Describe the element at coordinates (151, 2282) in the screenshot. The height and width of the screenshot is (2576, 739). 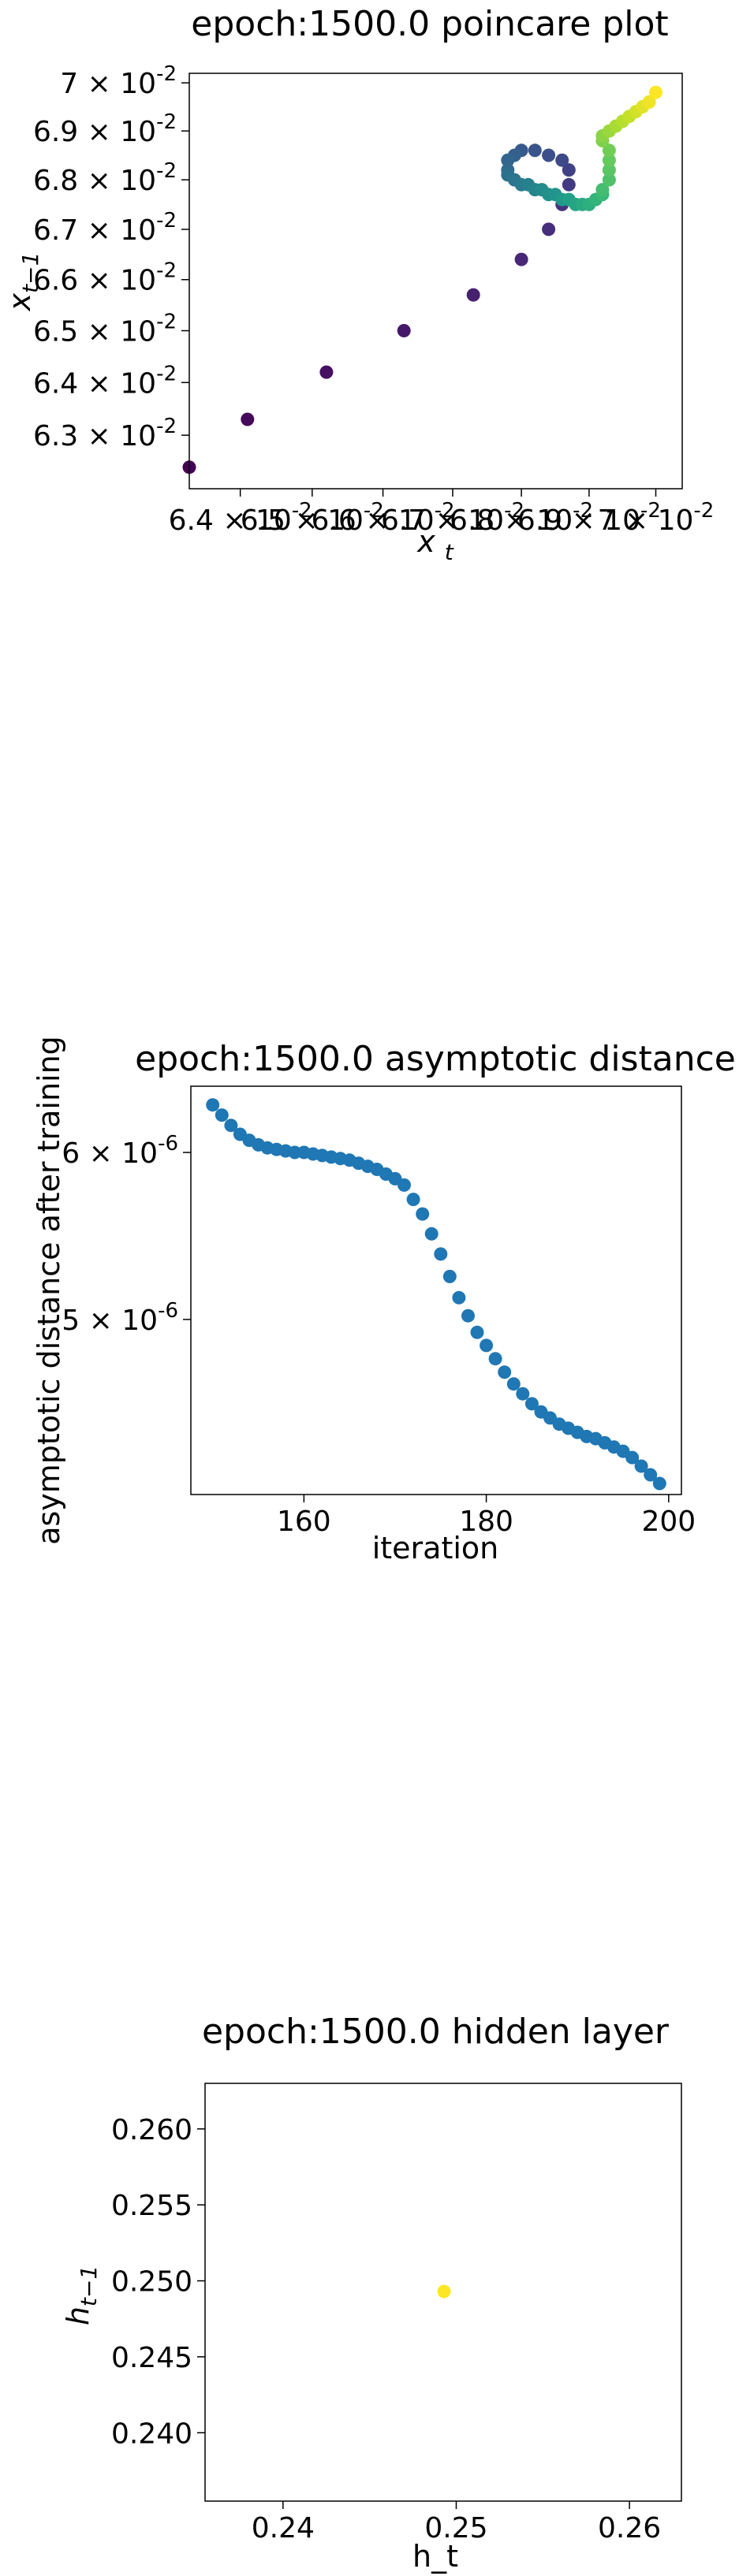
I see `hidden-ytick-label: 0.250` at that location.